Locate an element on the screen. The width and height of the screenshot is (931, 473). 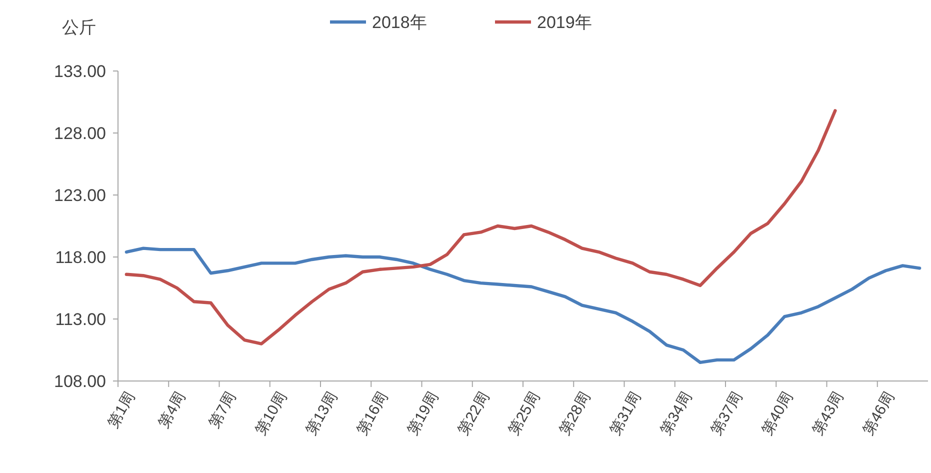
x-tick-label: 第28周 is located at coordinates (575, 413).